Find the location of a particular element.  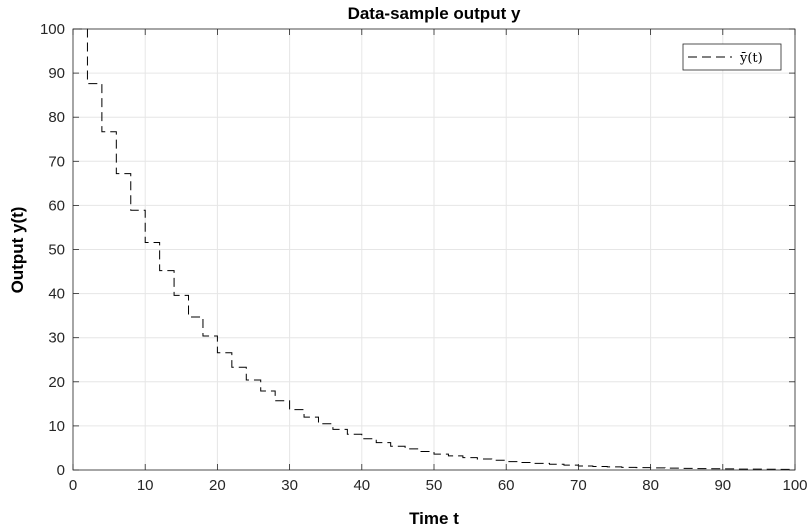

x-tick-label: 40 is located at coordinates (361, 485).